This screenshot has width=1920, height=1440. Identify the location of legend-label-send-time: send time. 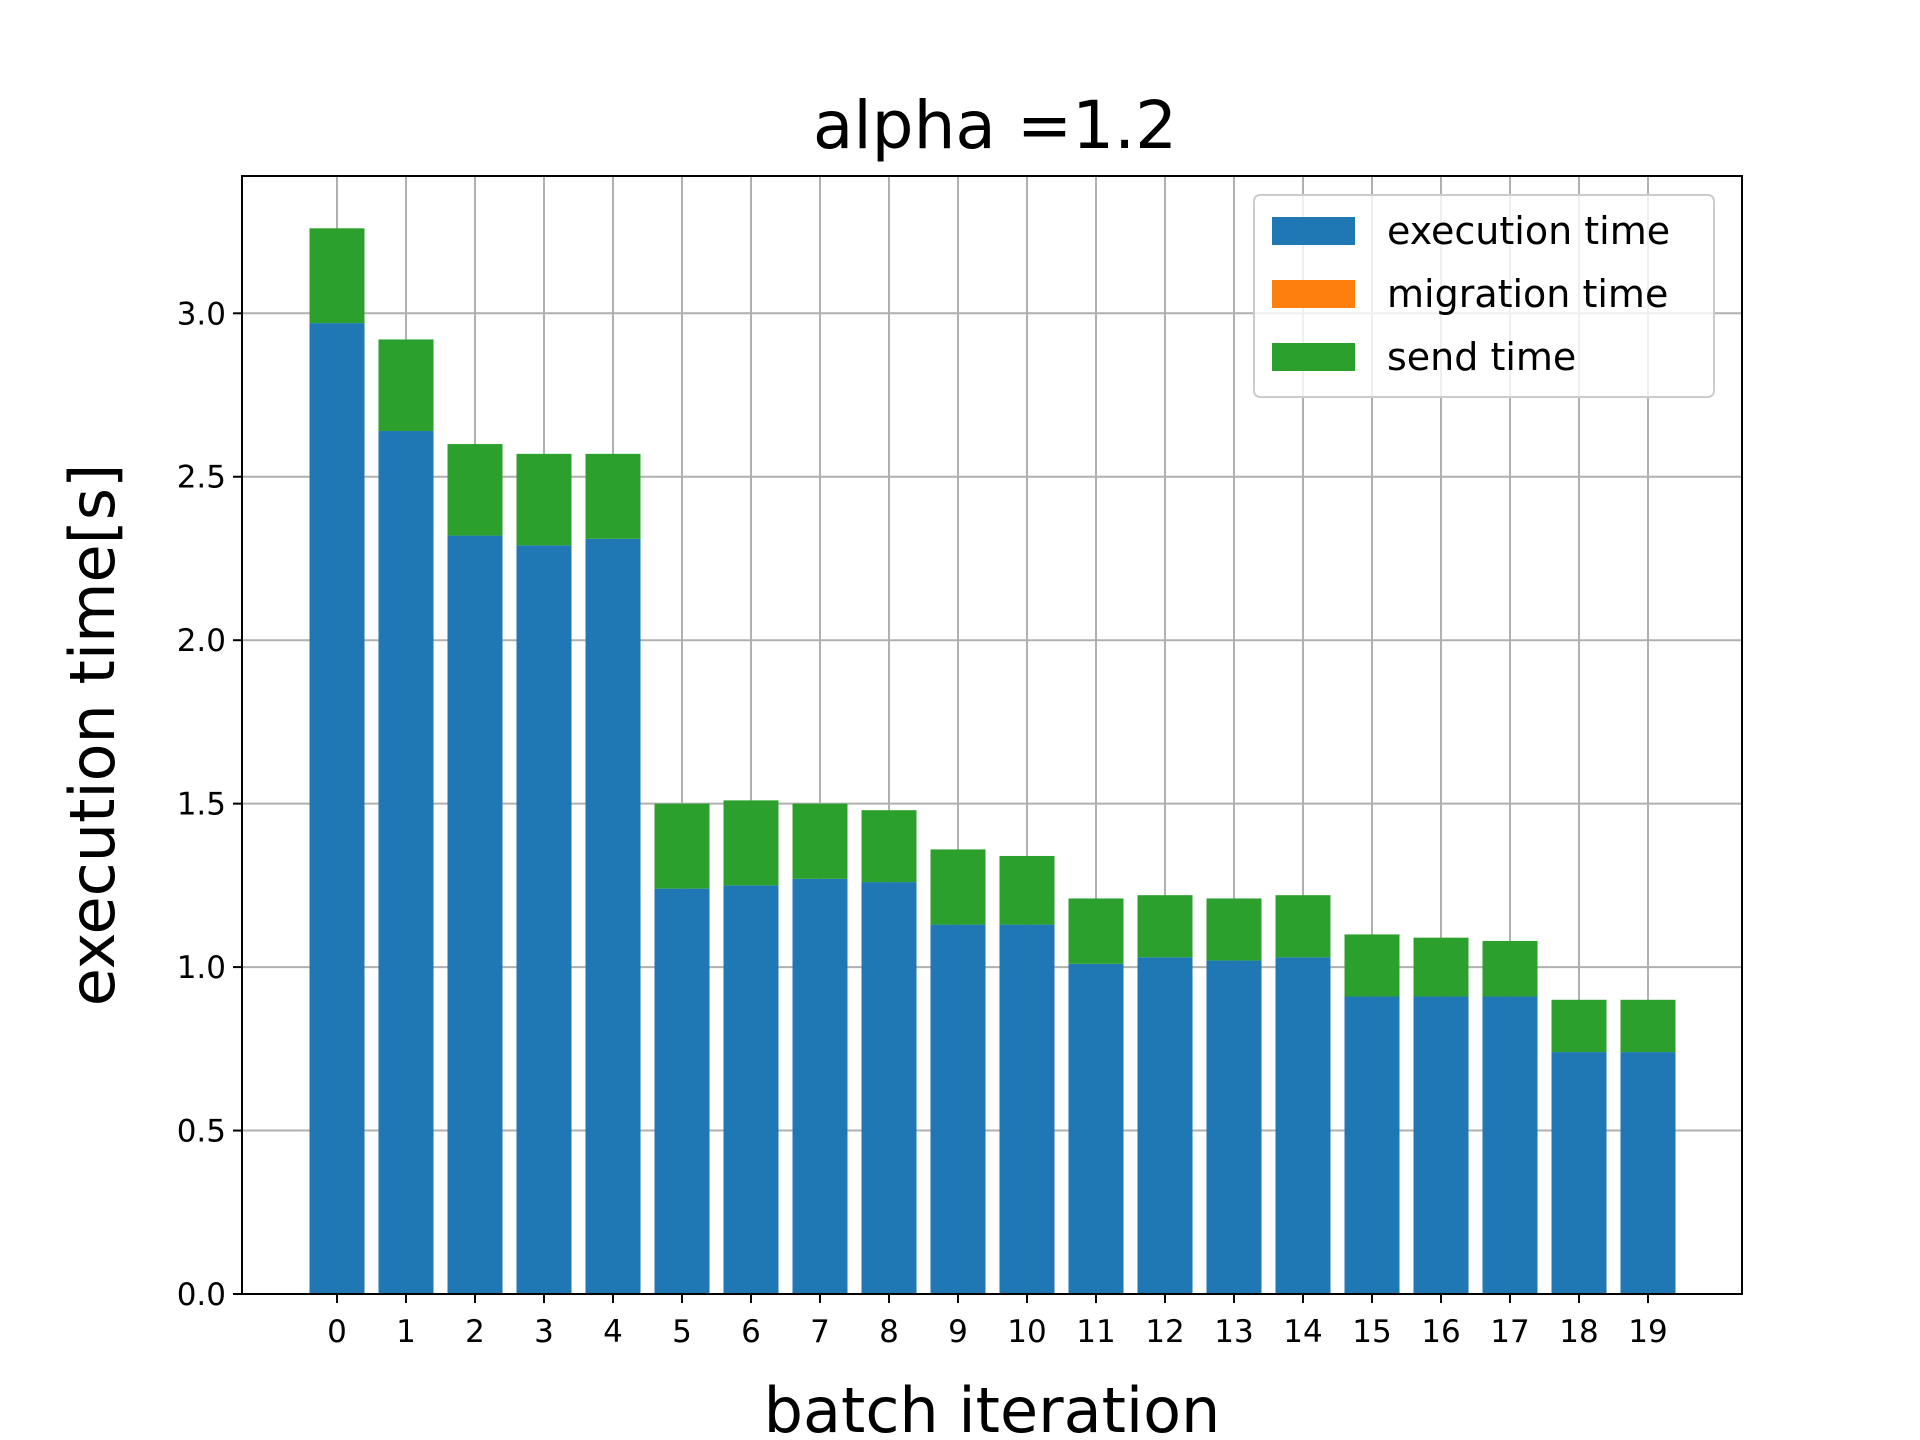
(1481, 357).